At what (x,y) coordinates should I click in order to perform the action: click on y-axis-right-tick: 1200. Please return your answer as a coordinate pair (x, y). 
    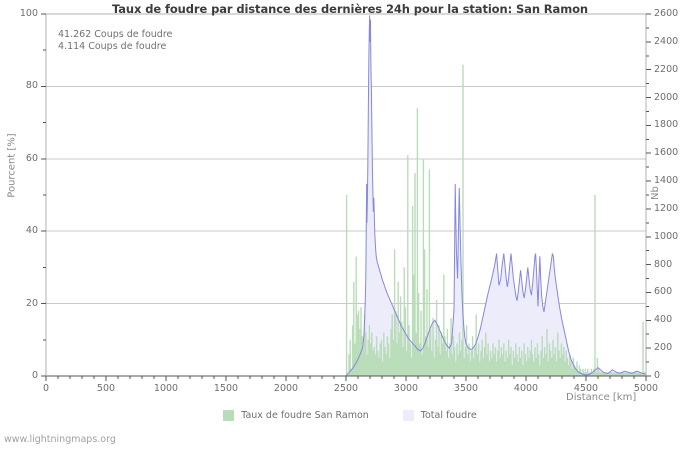
    Looking at the image, I should click on (666, 208).